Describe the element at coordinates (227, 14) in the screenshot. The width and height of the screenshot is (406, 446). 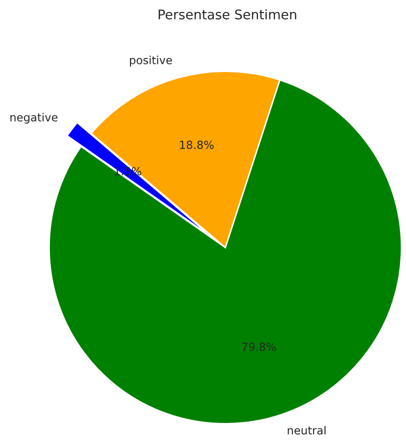
I see `chart-title: Persentase Sentimen` at that location.